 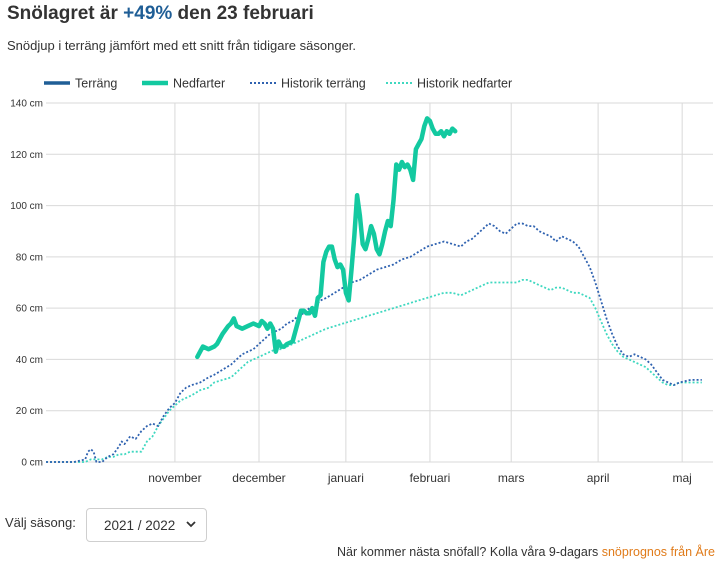 I want to click on page-title: Snölagret är +49% den 23 februari, so click(x=160, y=14).